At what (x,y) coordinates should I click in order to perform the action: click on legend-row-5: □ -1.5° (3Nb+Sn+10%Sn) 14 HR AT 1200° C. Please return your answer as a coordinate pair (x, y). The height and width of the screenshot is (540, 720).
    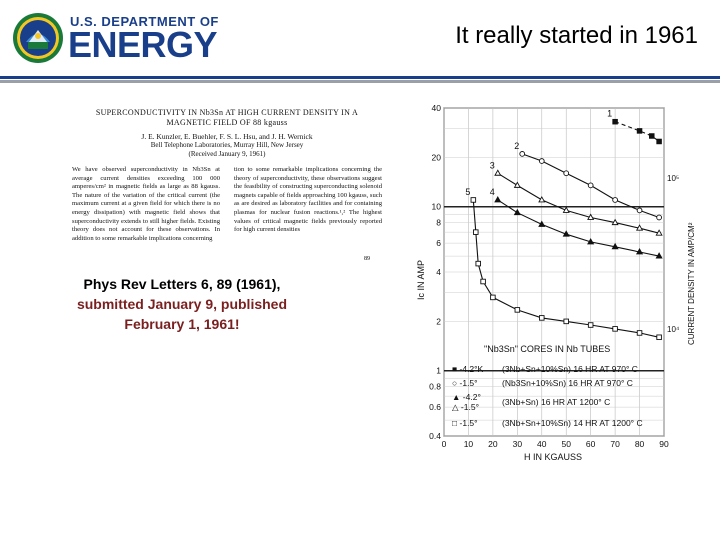
    Looking at the image, I should click on (547, 423).